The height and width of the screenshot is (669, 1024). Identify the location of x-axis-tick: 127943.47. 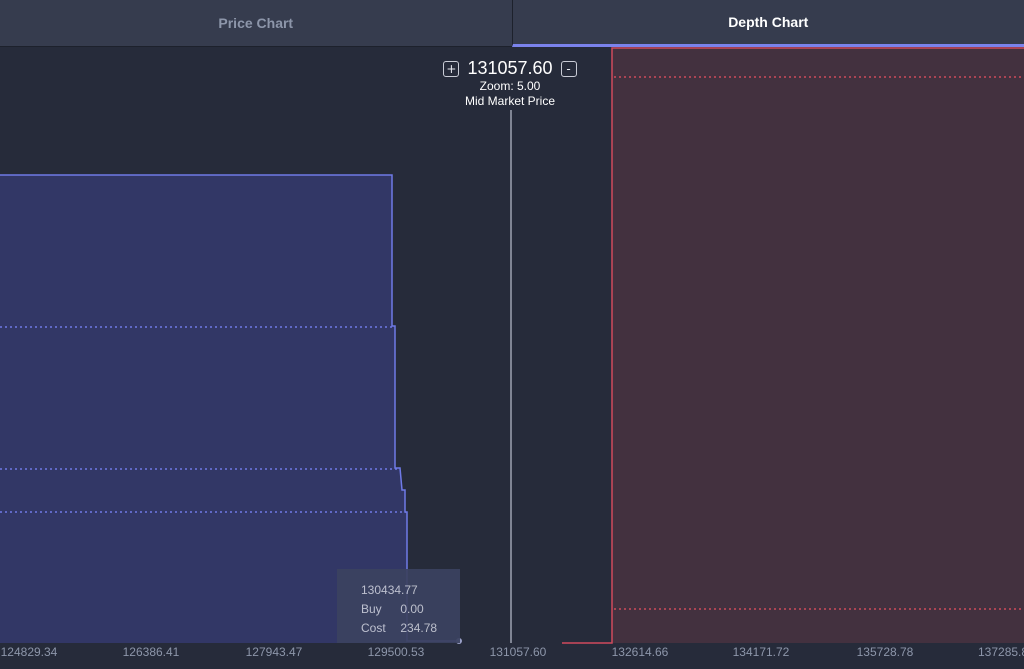
(274, 652).